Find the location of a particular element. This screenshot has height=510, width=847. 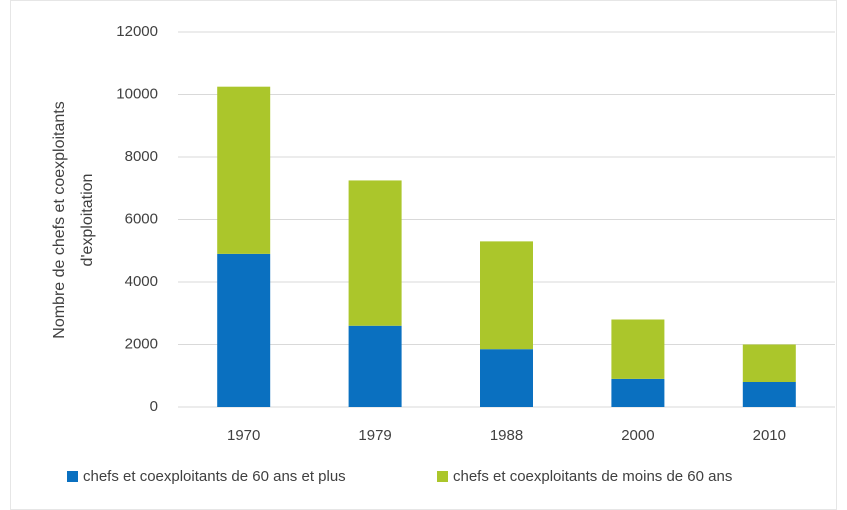

legend-label: chefs et coexploitants de 60 ans et plus is located at coordinates (214, 476).